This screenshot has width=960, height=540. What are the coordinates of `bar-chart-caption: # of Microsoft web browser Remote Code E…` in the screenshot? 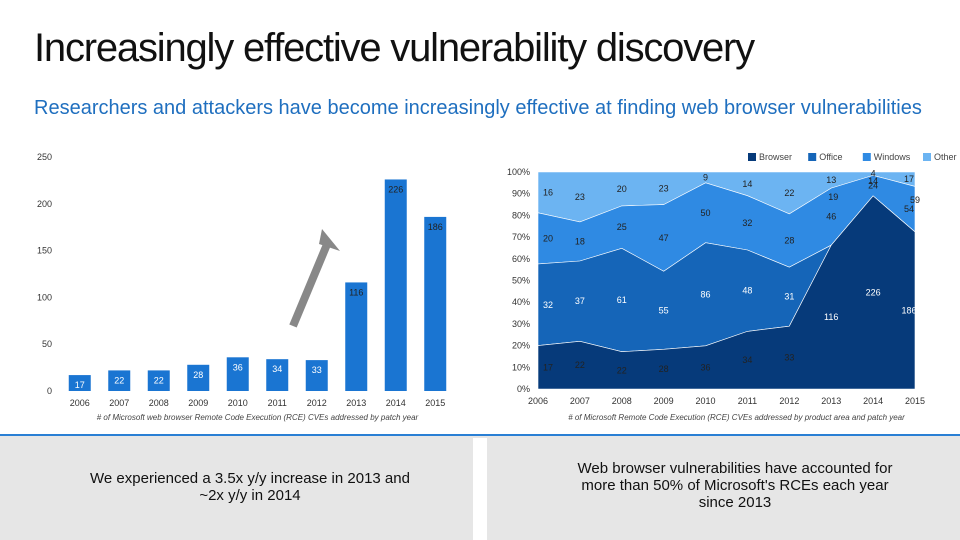 It's located at (258, 417).